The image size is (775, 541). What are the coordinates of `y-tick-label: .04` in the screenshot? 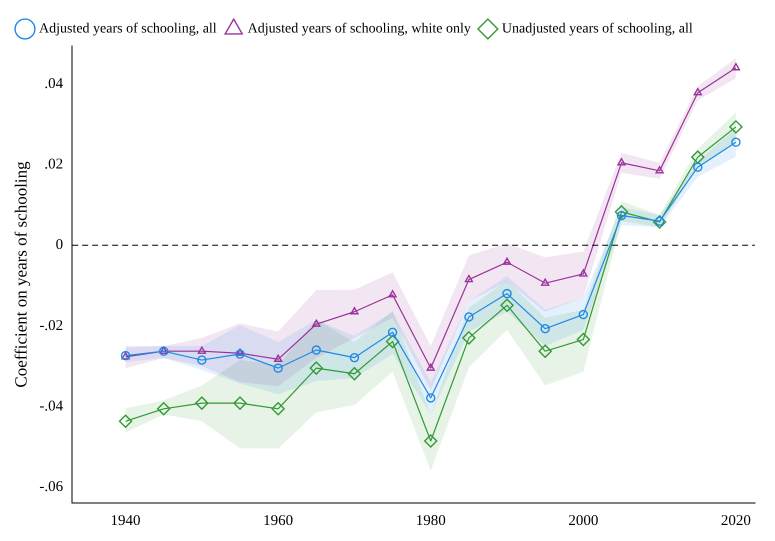 It's located at (54, 84).